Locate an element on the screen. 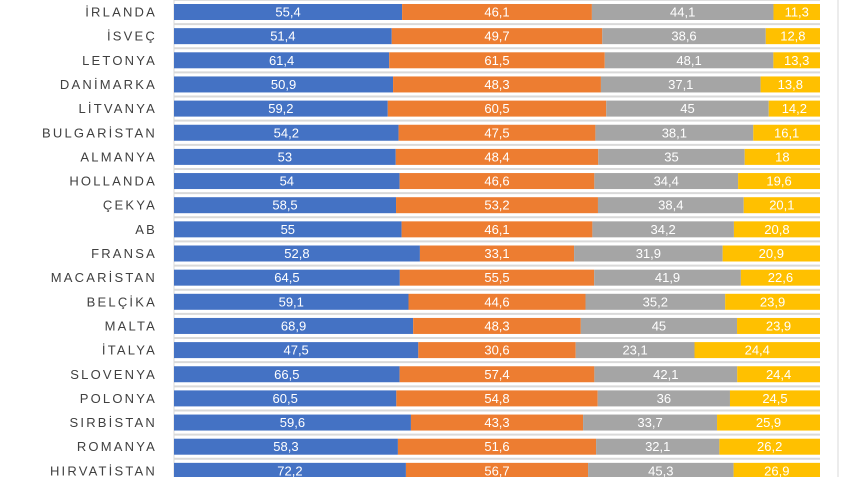 The image size is (847, 477). data-label: 49,7 is located at coordinates (496, 36).